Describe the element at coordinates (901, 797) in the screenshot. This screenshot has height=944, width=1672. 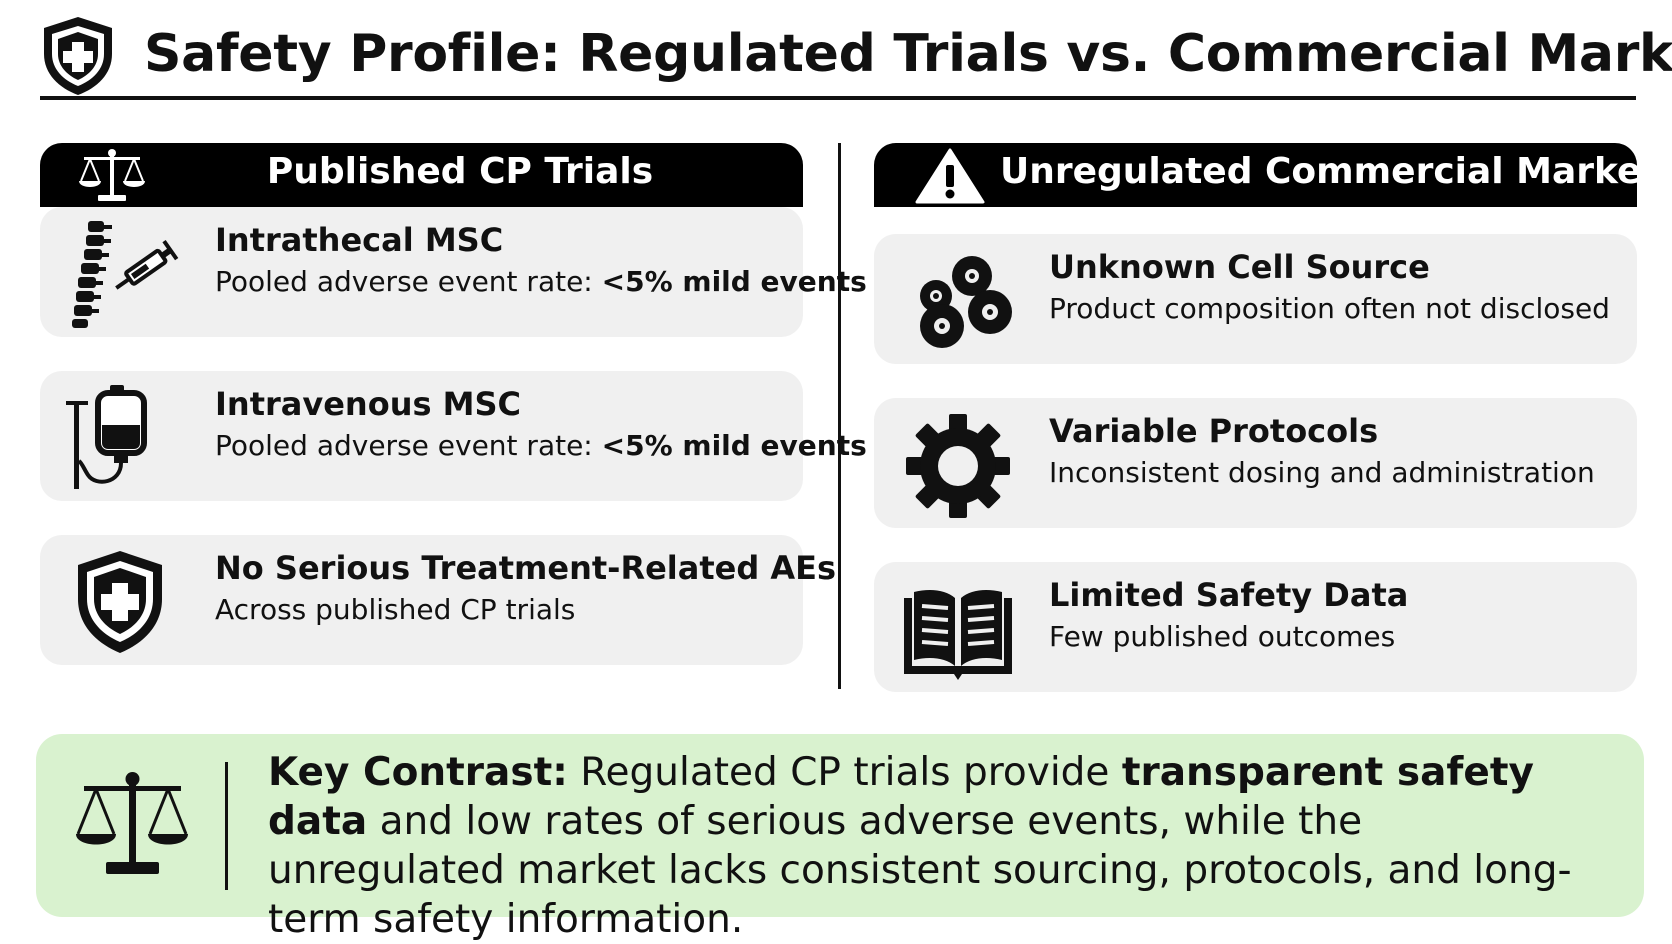
I see `summary-emphasis: transparent safety data` at that location.